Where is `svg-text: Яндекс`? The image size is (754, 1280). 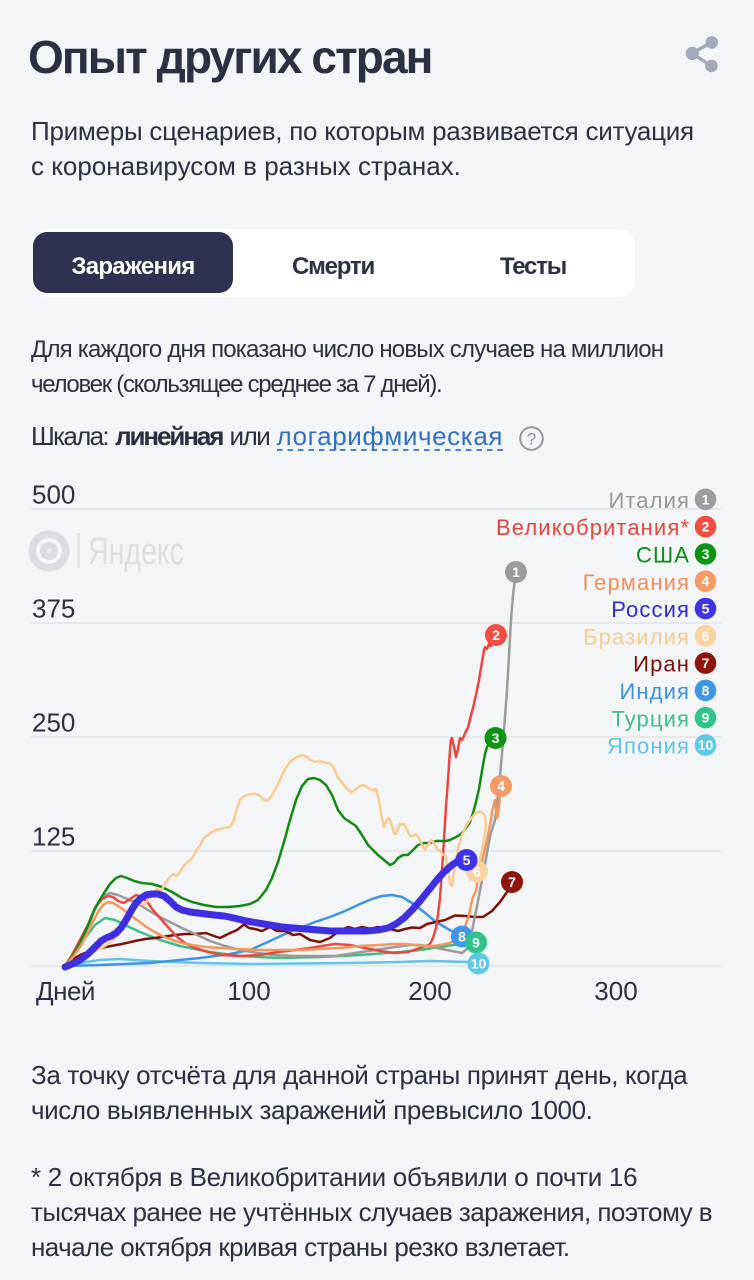 svg-text: Яндекс is located at coordinates (136, 552).